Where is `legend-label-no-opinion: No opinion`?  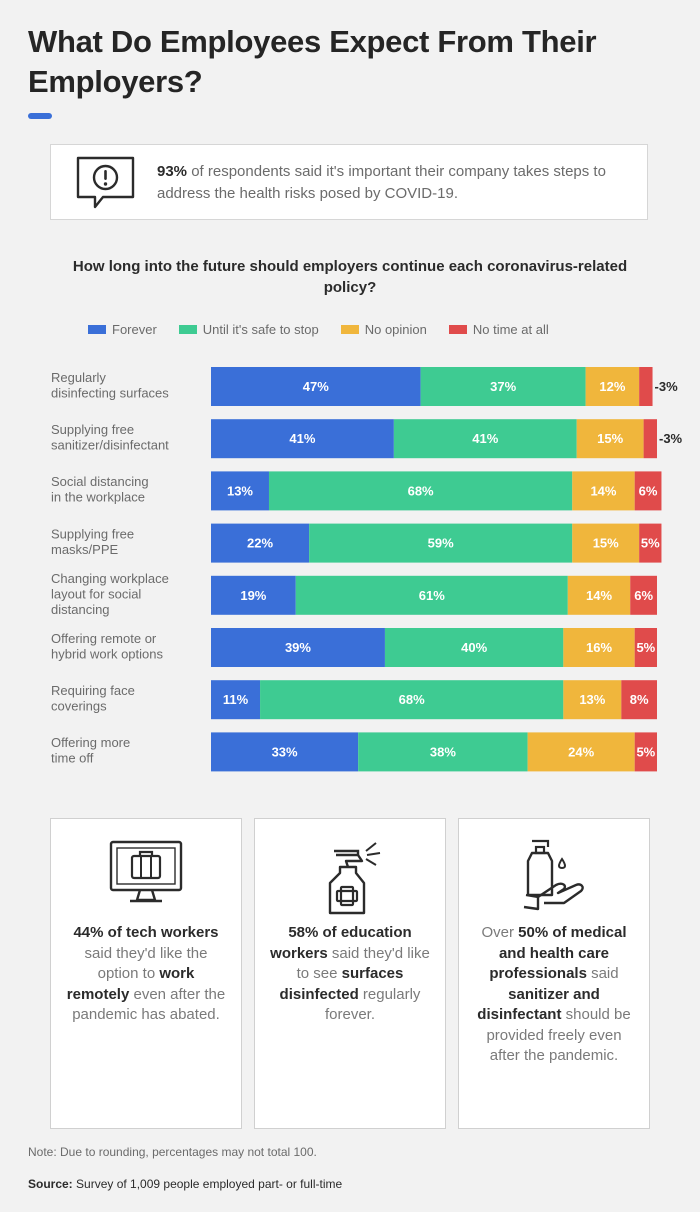
legend-label-no-opinion: No opinion is located at coordinates (395, 329).